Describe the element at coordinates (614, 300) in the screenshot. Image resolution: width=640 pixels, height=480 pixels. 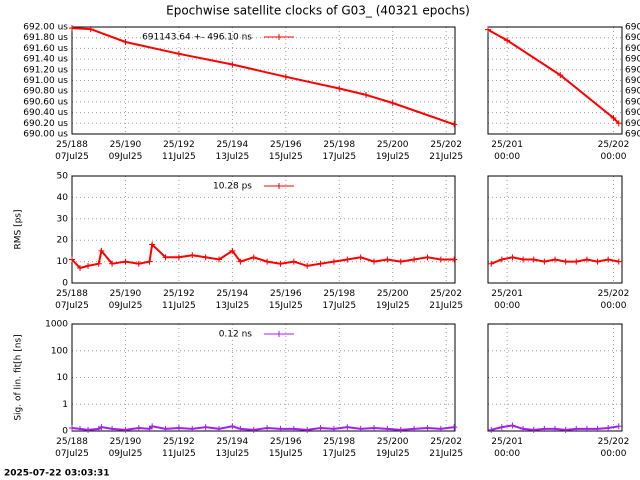
I see `x-tick-label: 25/202 00:00` at that location.